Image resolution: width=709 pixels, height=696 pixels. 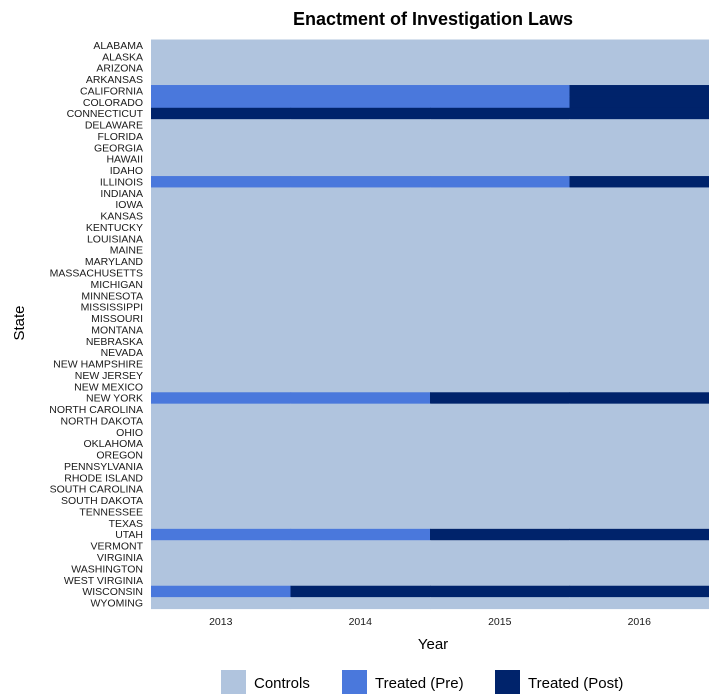 I want to click on y-axis-title: State, so click(x=19, y=322).